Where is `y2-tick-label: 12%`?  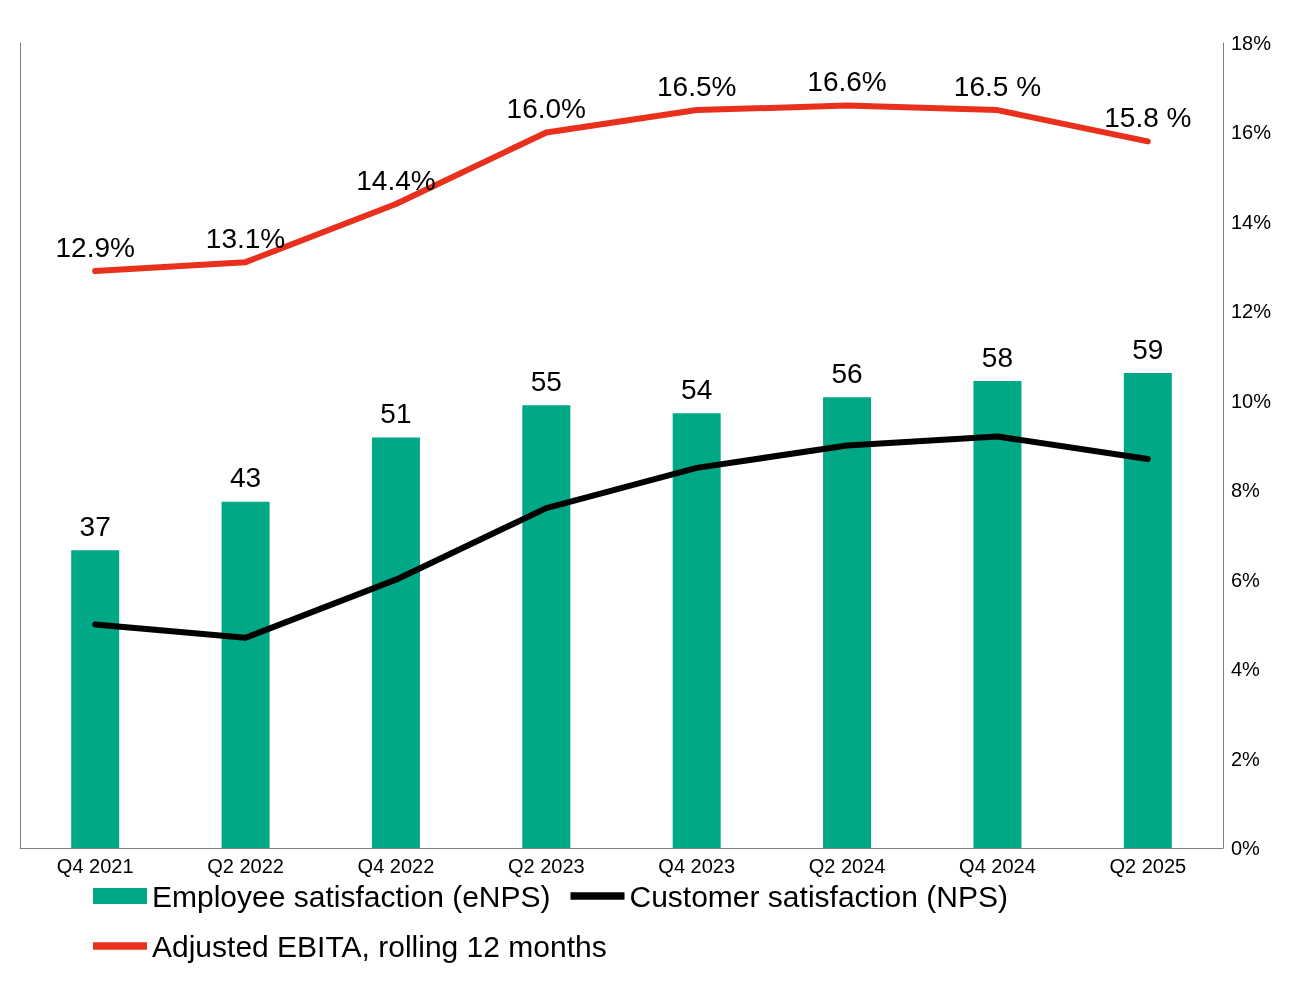
y2-tick-label: 12% is located at coordinates (1251, 311).